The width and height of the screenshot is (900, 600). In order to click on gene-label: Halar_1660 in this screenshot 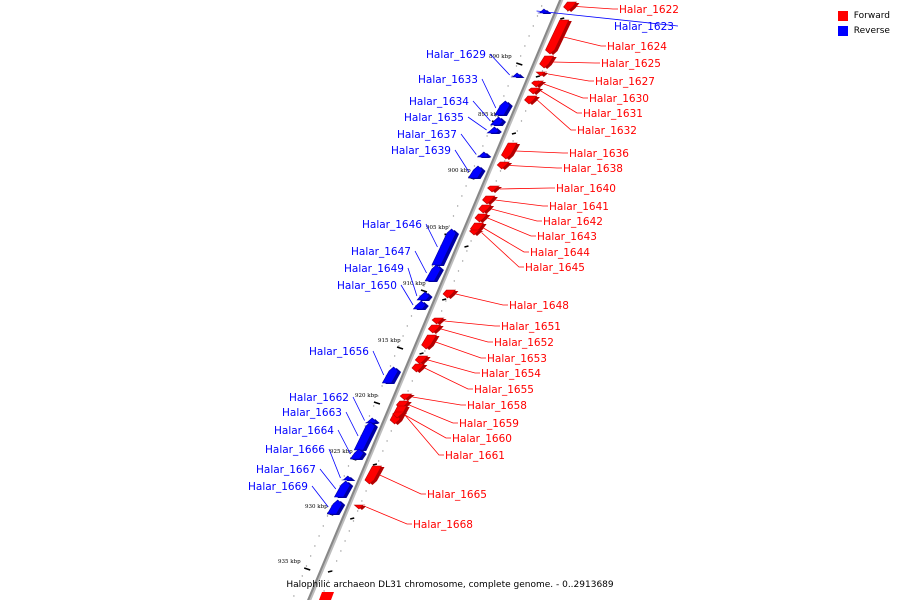, I will do `click(482, 439)`.